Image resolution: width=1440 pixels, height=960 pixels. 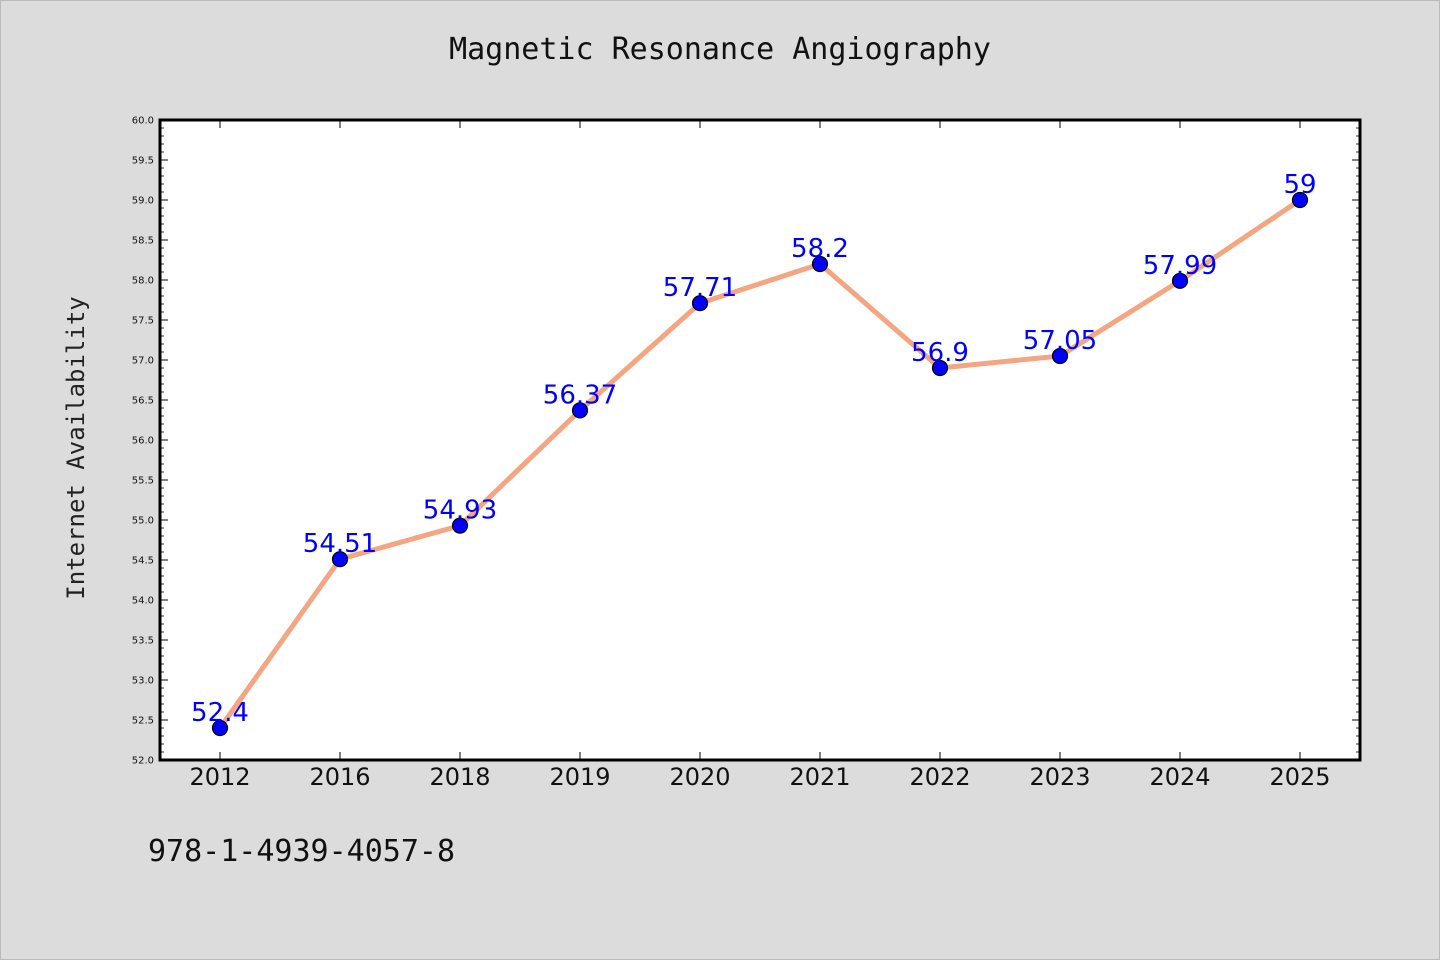 I want to click on data-label: 54.51, so click(x=340, y=544).